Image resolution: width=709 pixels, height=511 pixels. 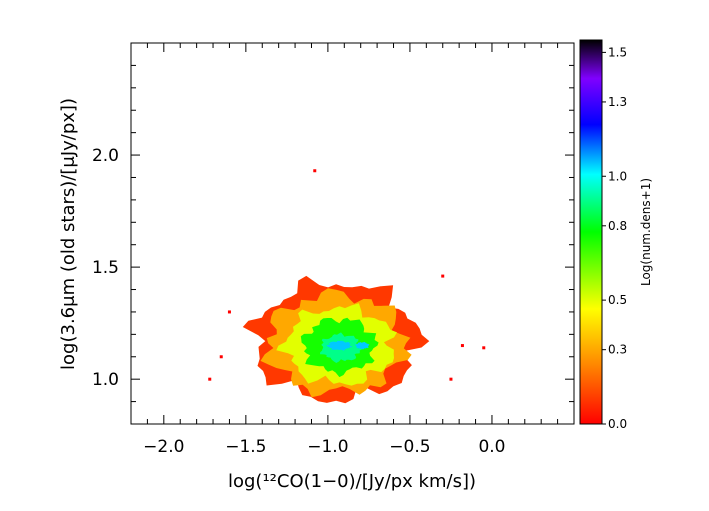 What do you see at coordinates (591, 232) in the screenshot?
I see `colorbar-gradient` at bounding box center [591, 232].